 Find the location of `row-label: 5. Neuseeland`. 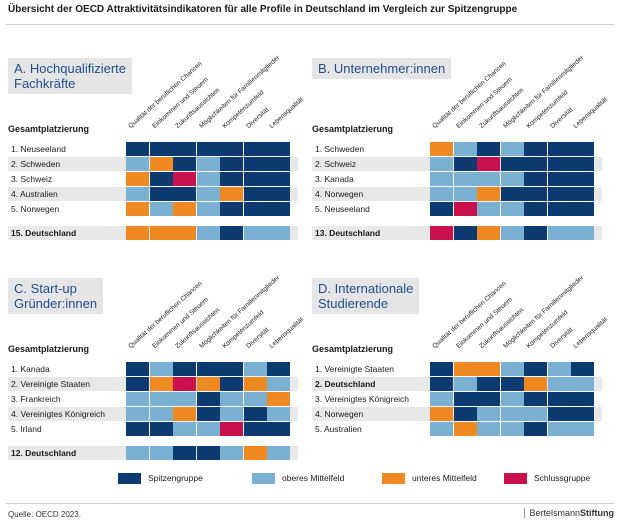

row-label: 5. Neuseeland is located at coordinates (342, 209).